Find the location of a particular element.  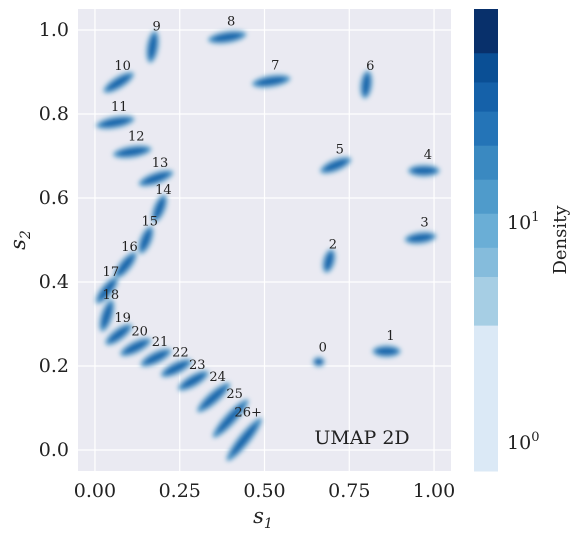

cluster-label: 26+ is located at coordinates (247, 413).